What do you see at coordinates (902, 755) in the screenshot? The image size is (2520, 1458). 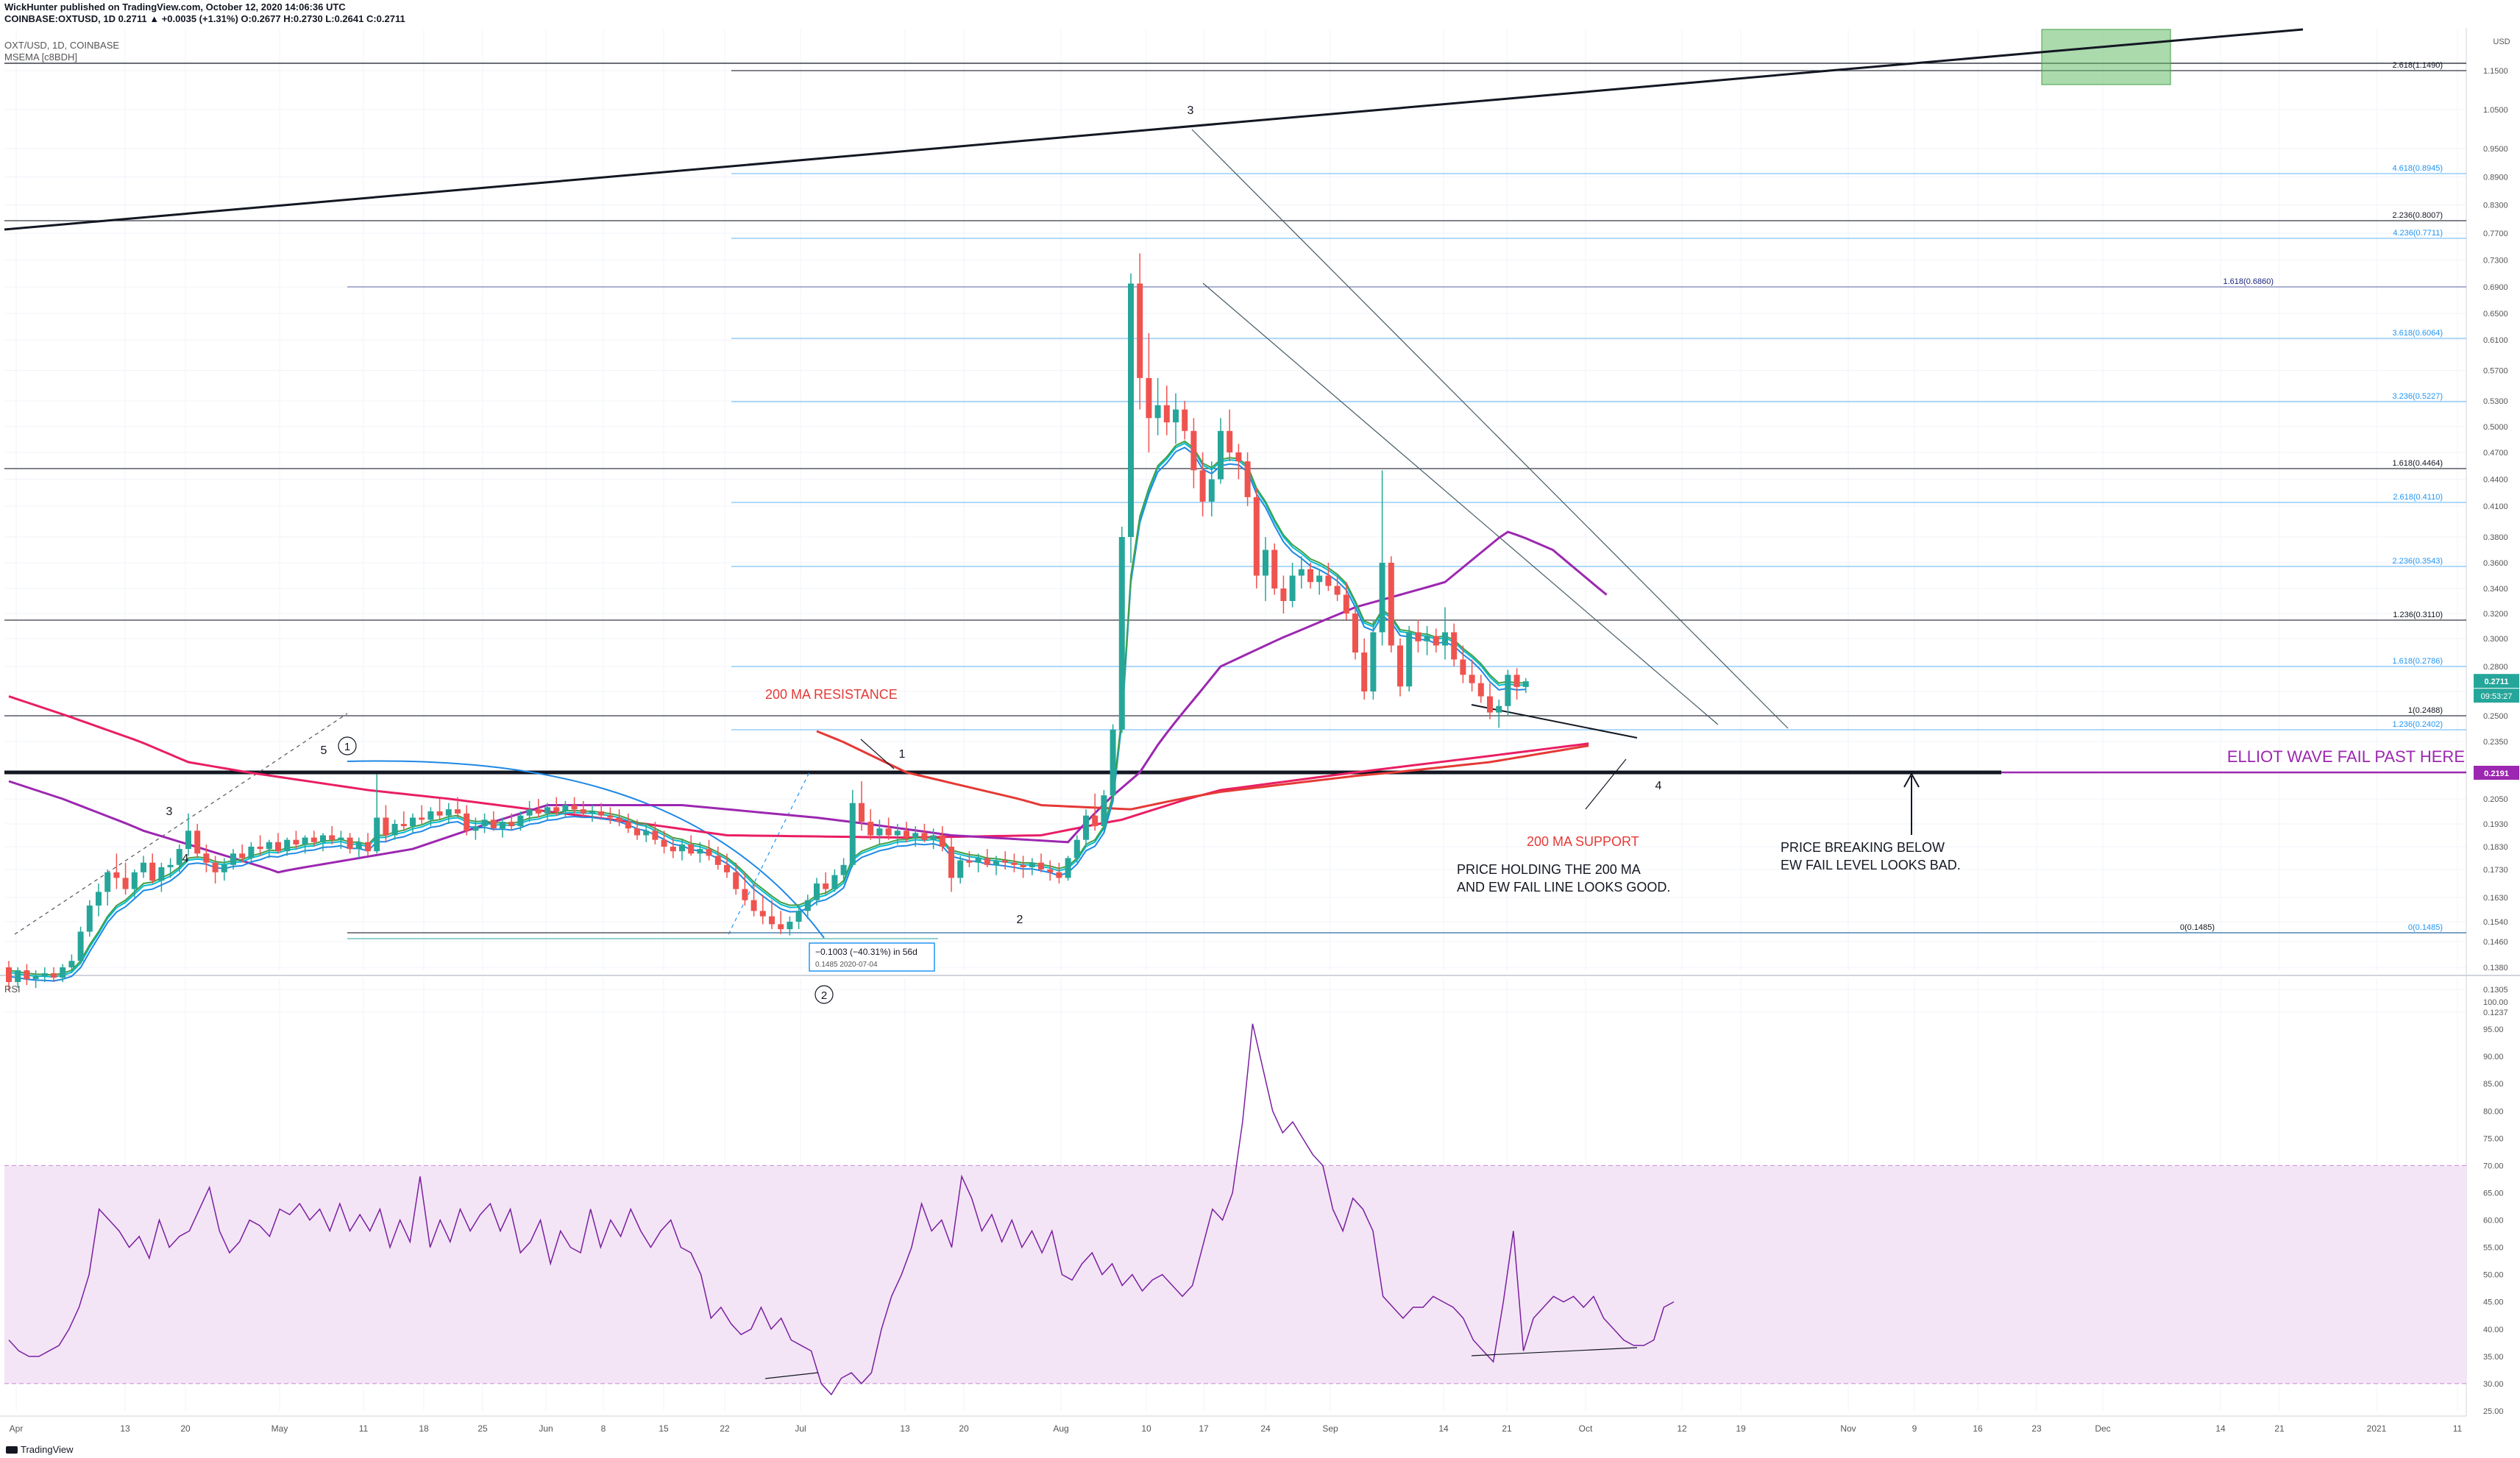 I see `wave-label: 1` at bounding box center [902, 755].